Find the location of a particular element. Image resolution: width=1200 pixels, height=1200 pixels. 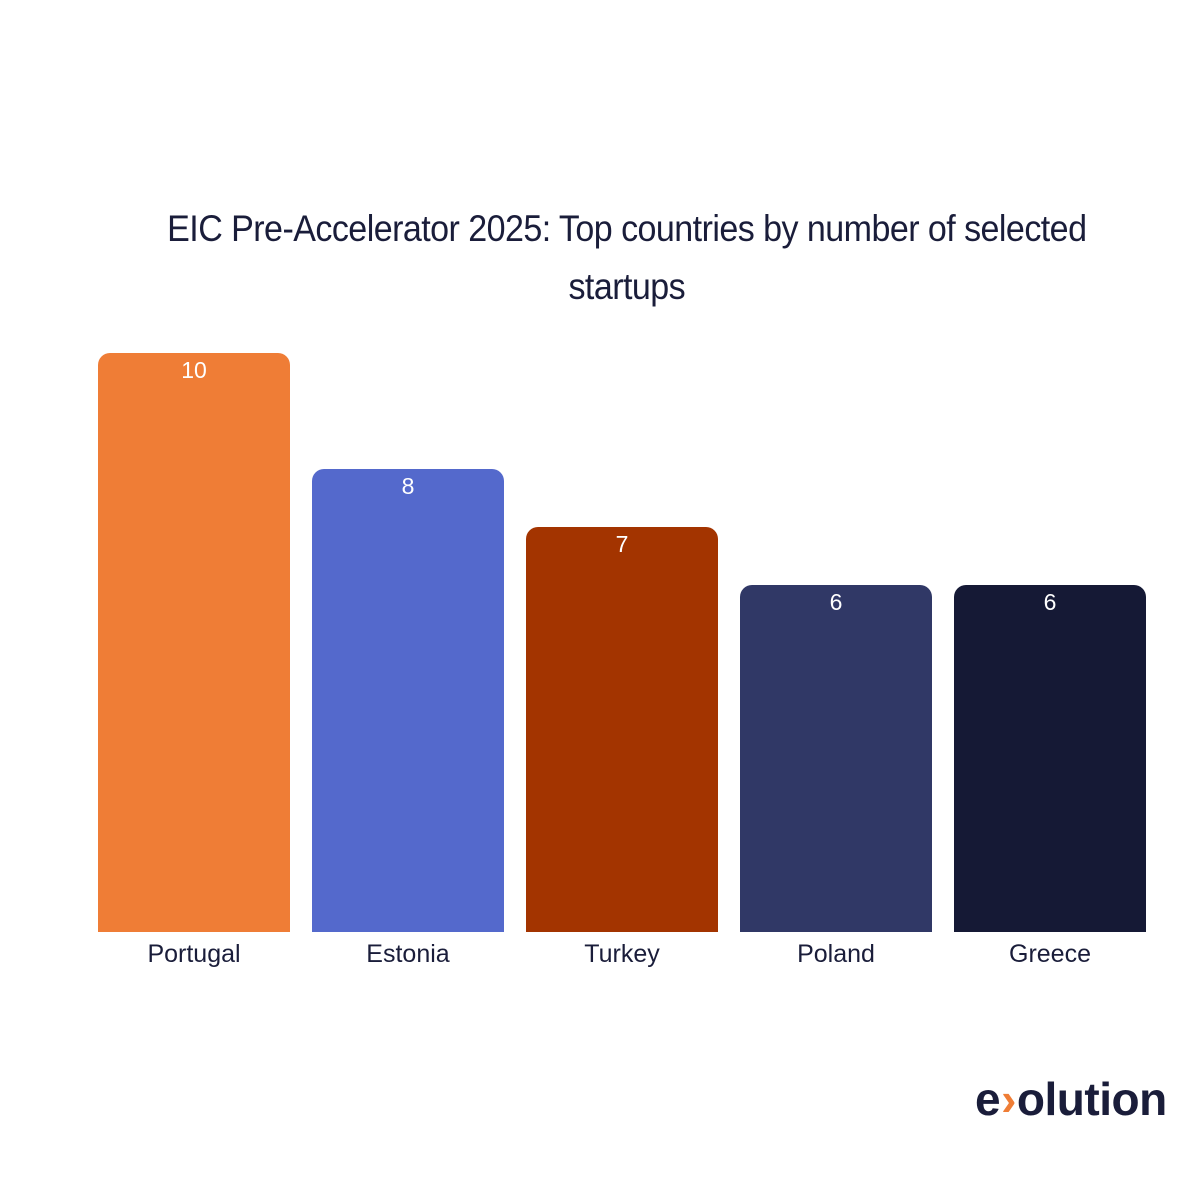

evolution-logo: e › olution is located at coordinates (1071, 1099).